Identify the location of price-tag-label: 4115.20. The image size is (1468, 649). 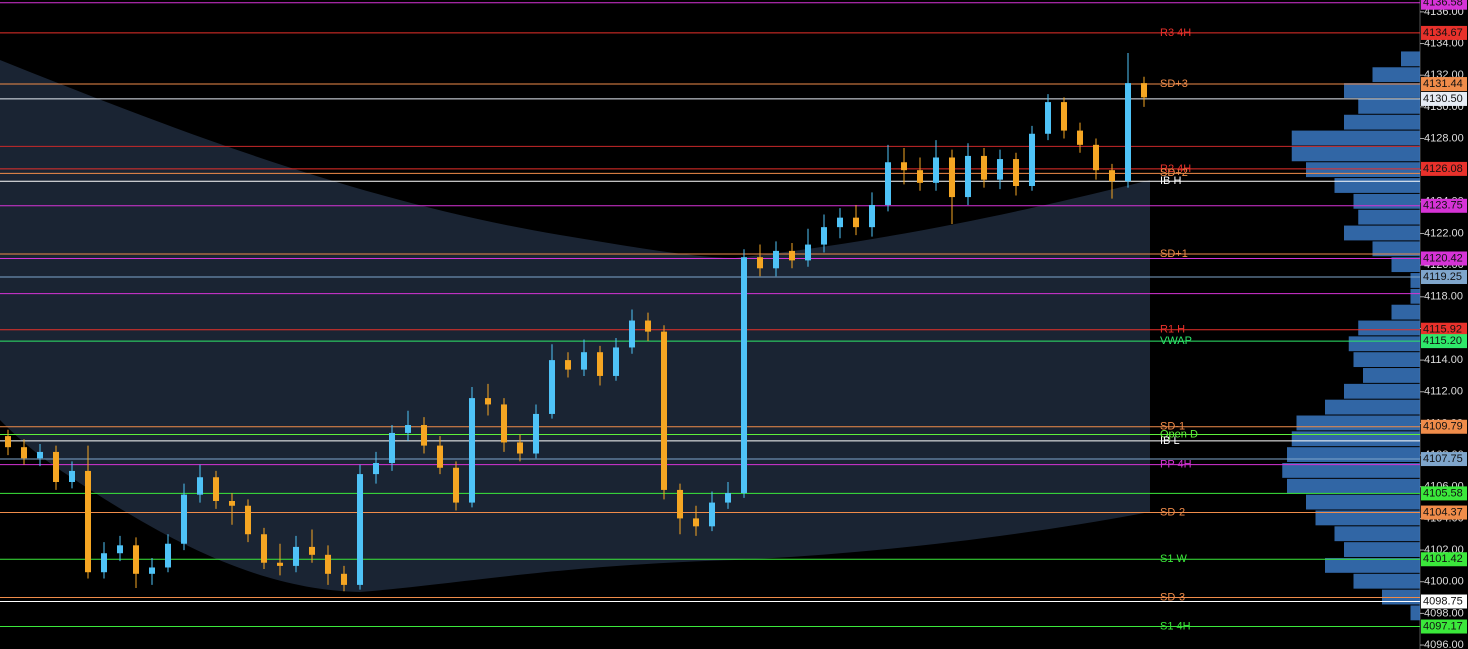
(1442, 341).